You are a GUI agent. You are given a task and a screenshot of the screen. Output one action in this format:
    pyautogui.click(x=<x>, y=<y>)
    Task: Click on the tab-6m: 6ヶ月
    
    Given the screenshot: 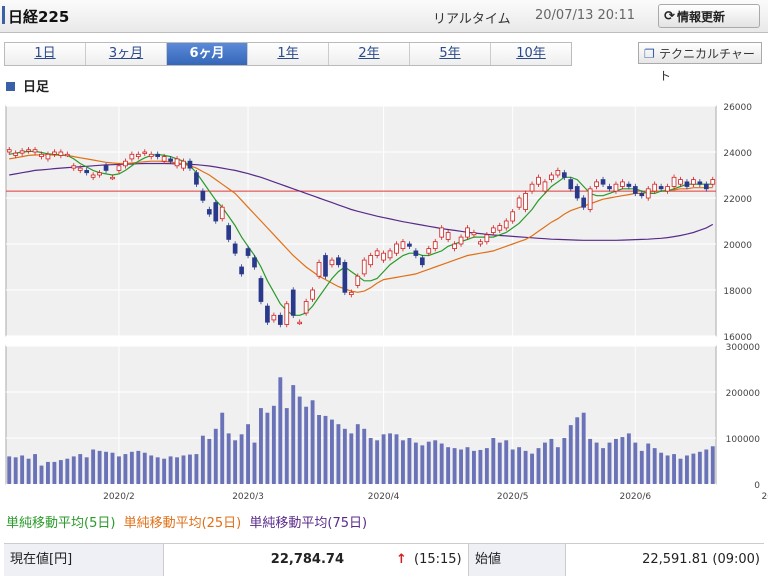 What is the action you would take?
    pyautogui.click(x=207, y=54)
    